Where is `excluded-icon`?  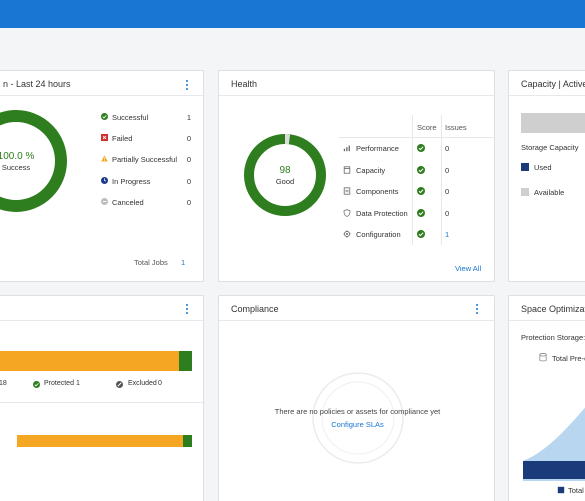 excluded-icon is located at coordinates (119, 384).